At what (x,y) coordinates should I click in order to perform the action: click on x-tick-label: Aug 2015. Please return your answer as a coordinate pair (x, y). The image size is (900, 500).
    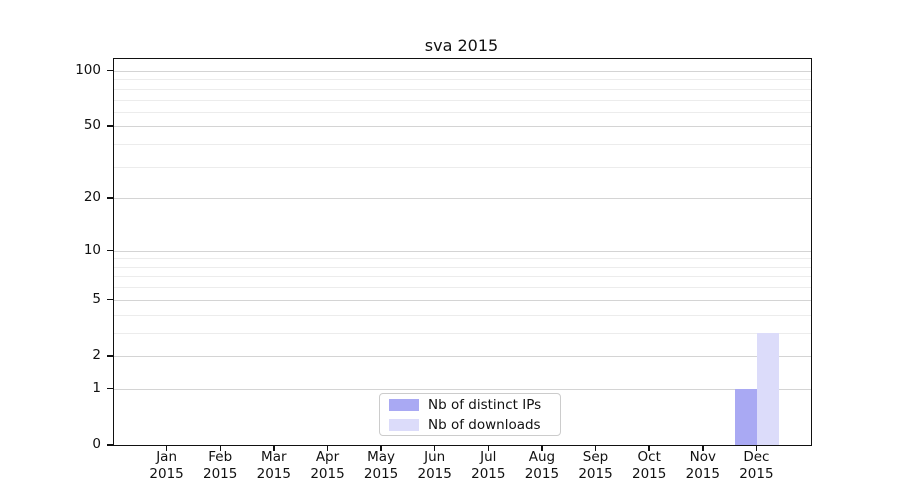
    Looking at the image, I should click on (542, 466).